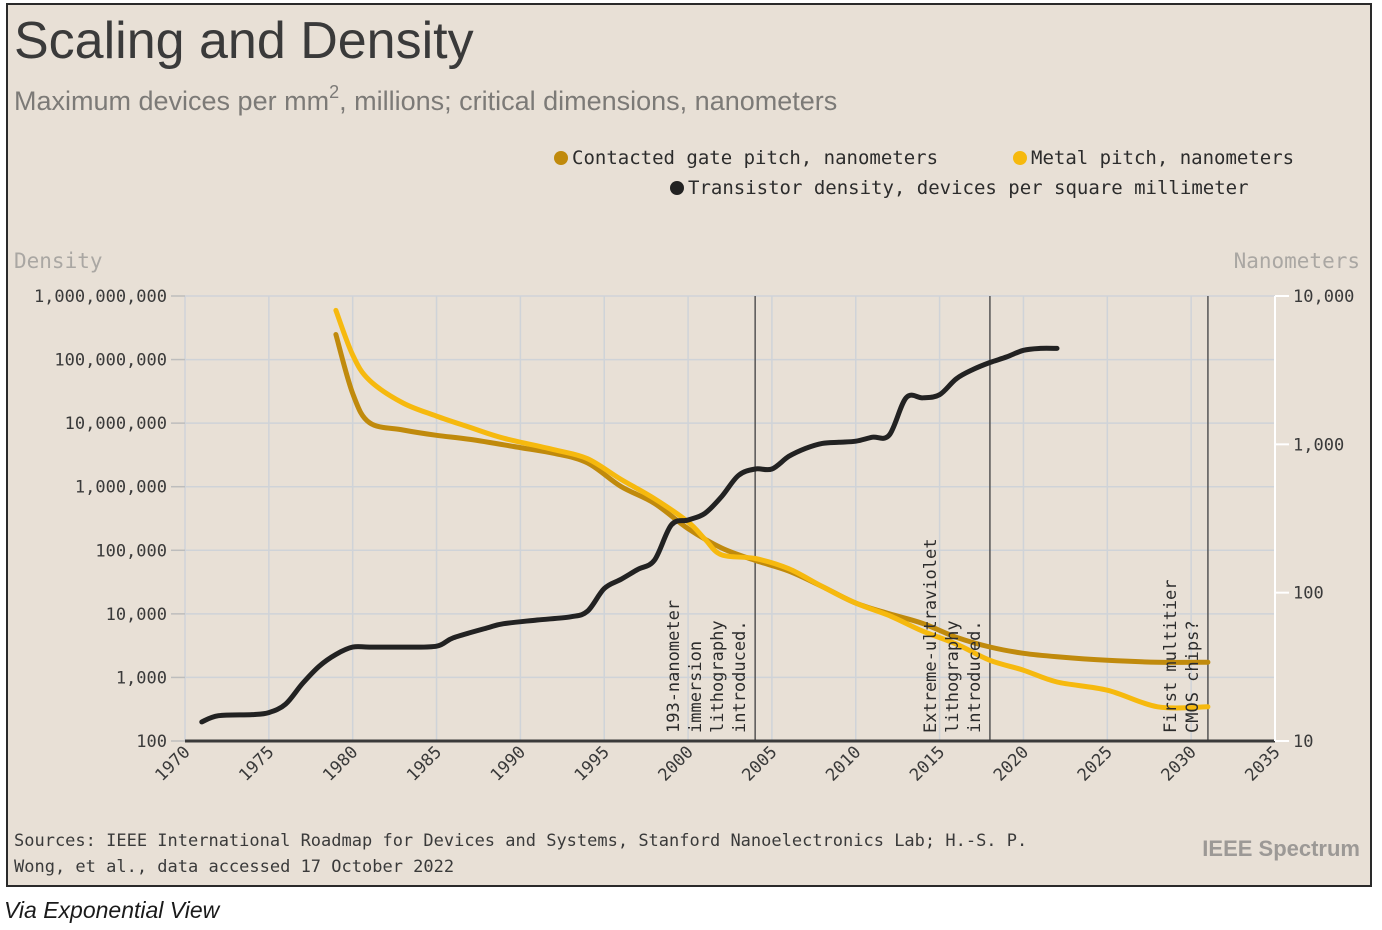 The height and width of the screenshot is (930, 1382). What do you see at coordinates (931, 636) in the screenshot?
I see `annotation-label: Extreme-ultraviolet` at bounding box center [931, 636].